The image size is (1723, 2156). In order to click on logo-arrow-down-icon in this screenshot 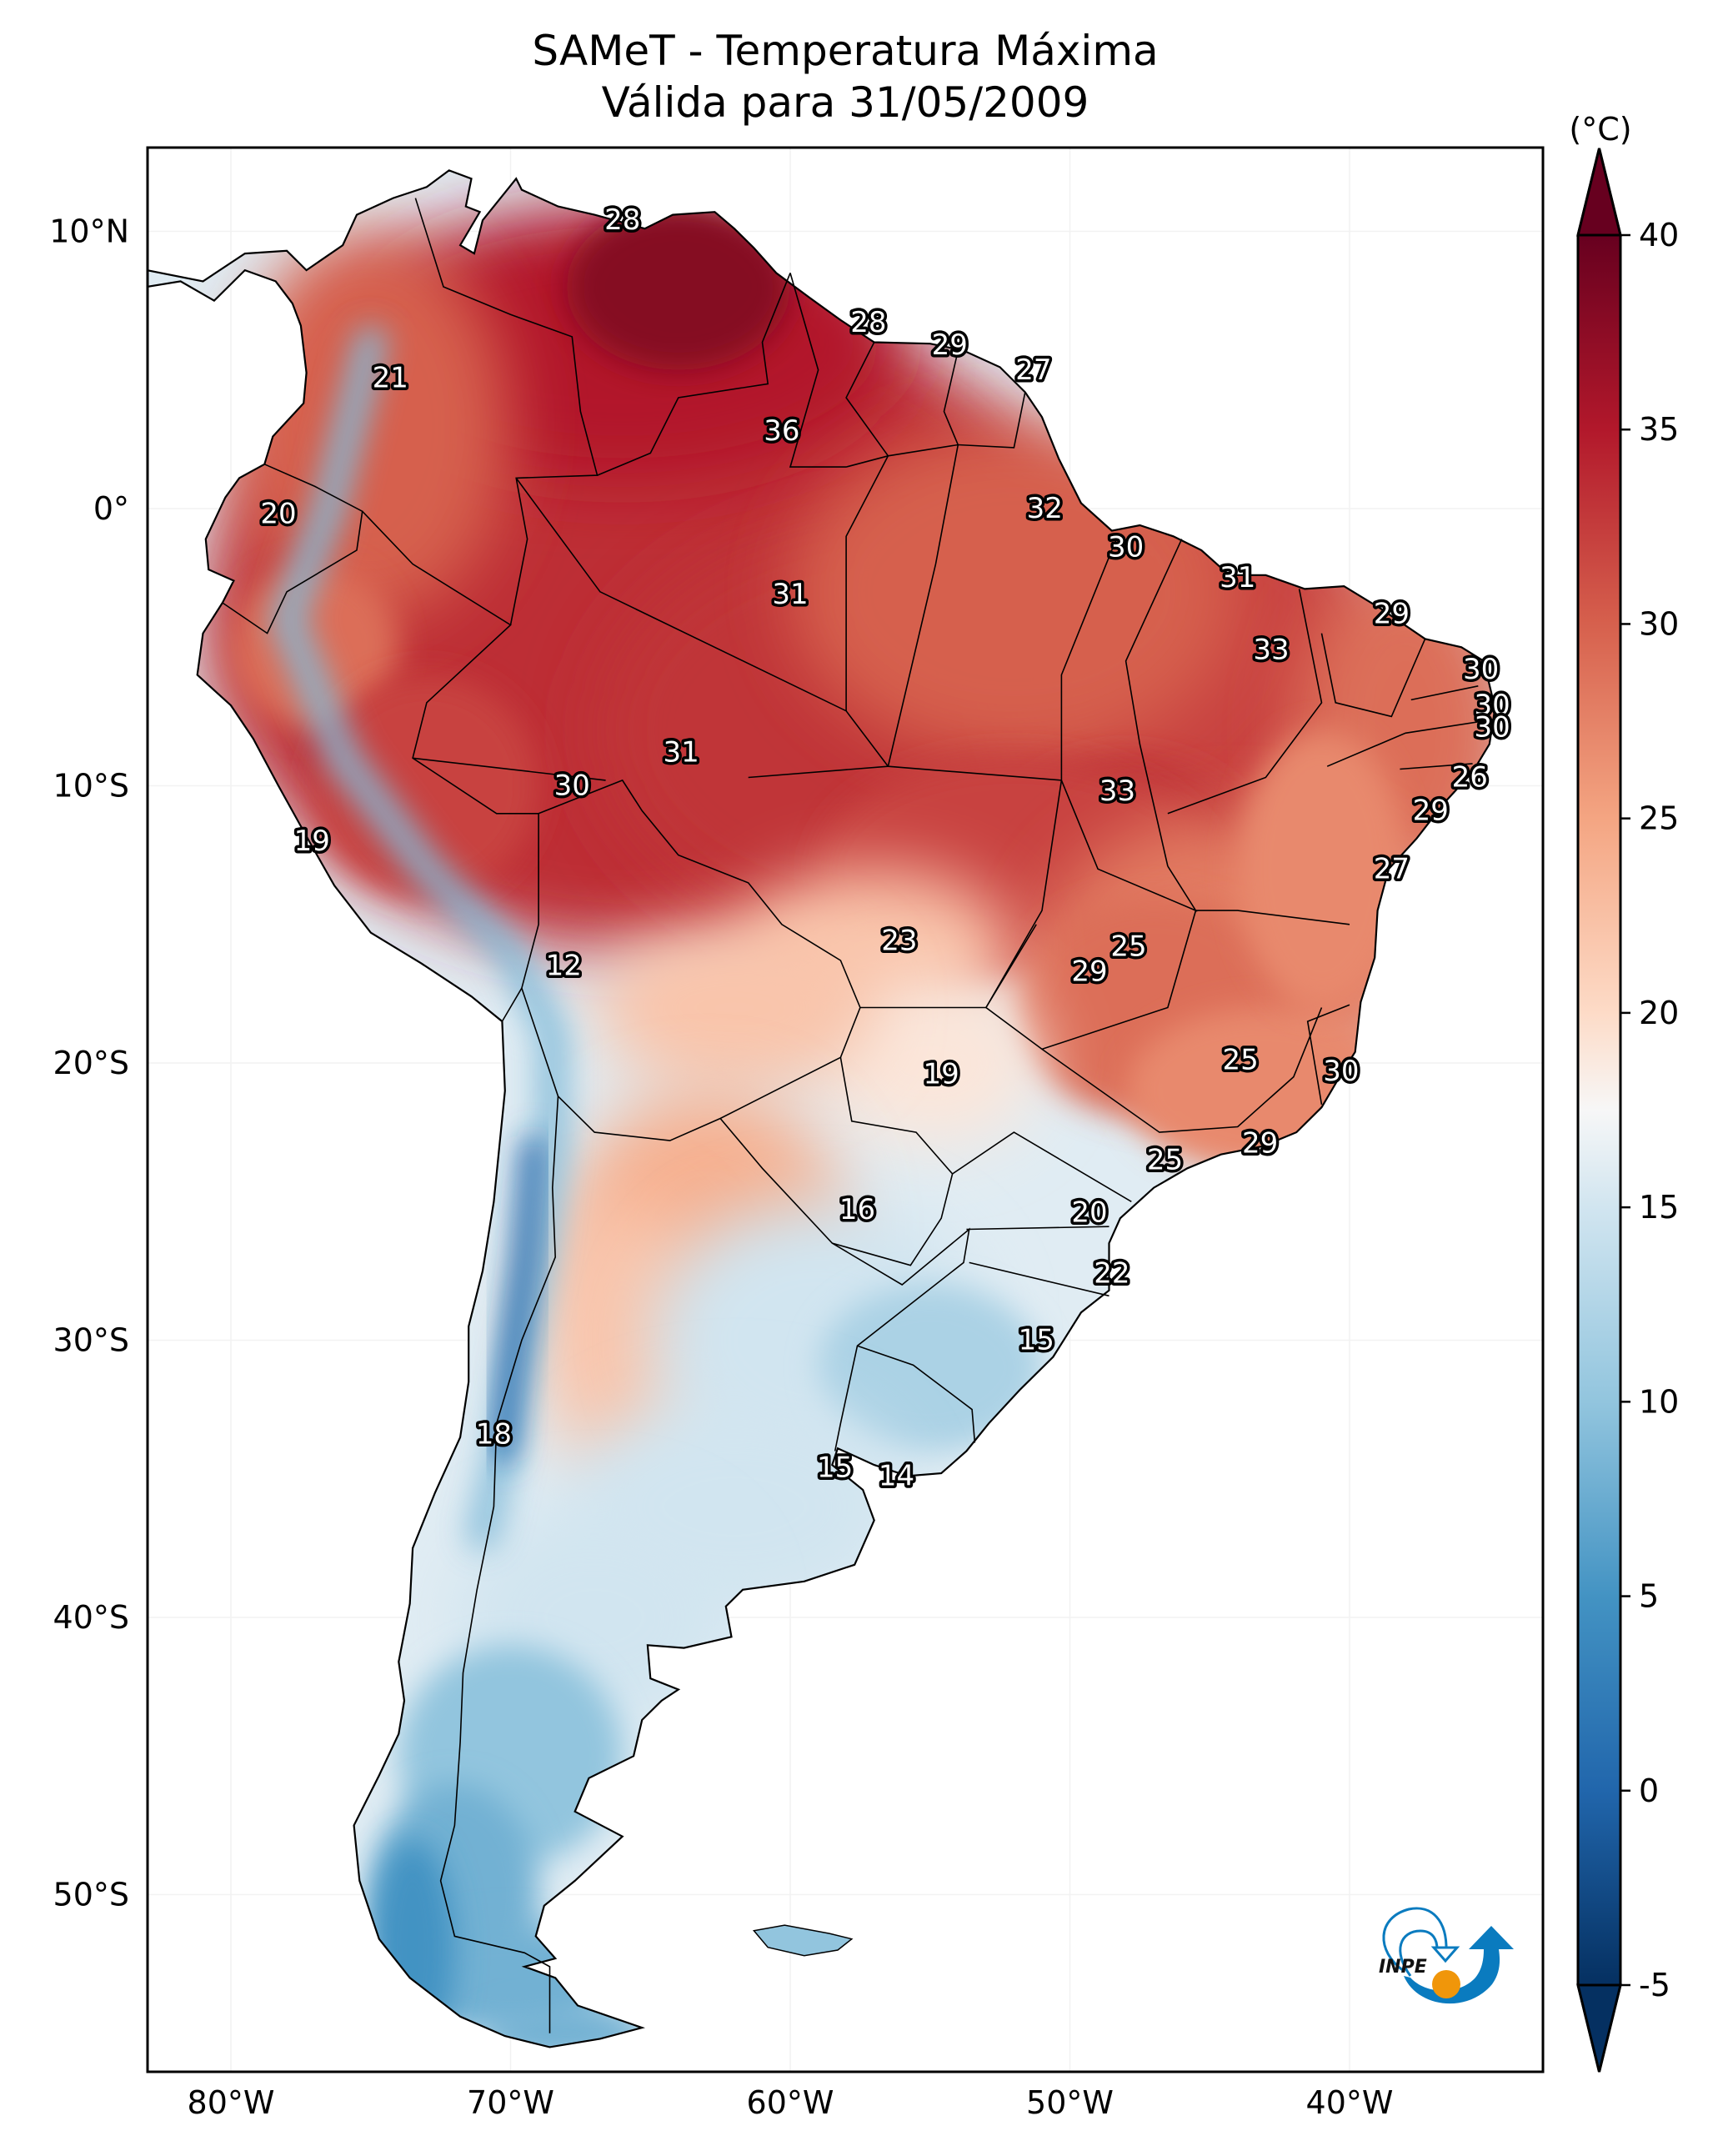, I will do `click(1445, 1955)`.